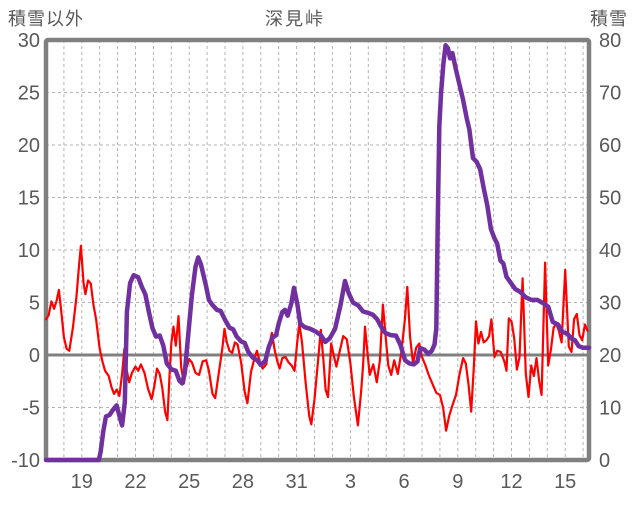 This screenshot has height=506, width=636. What do you see at coordinates (29, 94) in the screenshot?
I see `left-y-tick-label: 25` at bounding box center [29, 94].